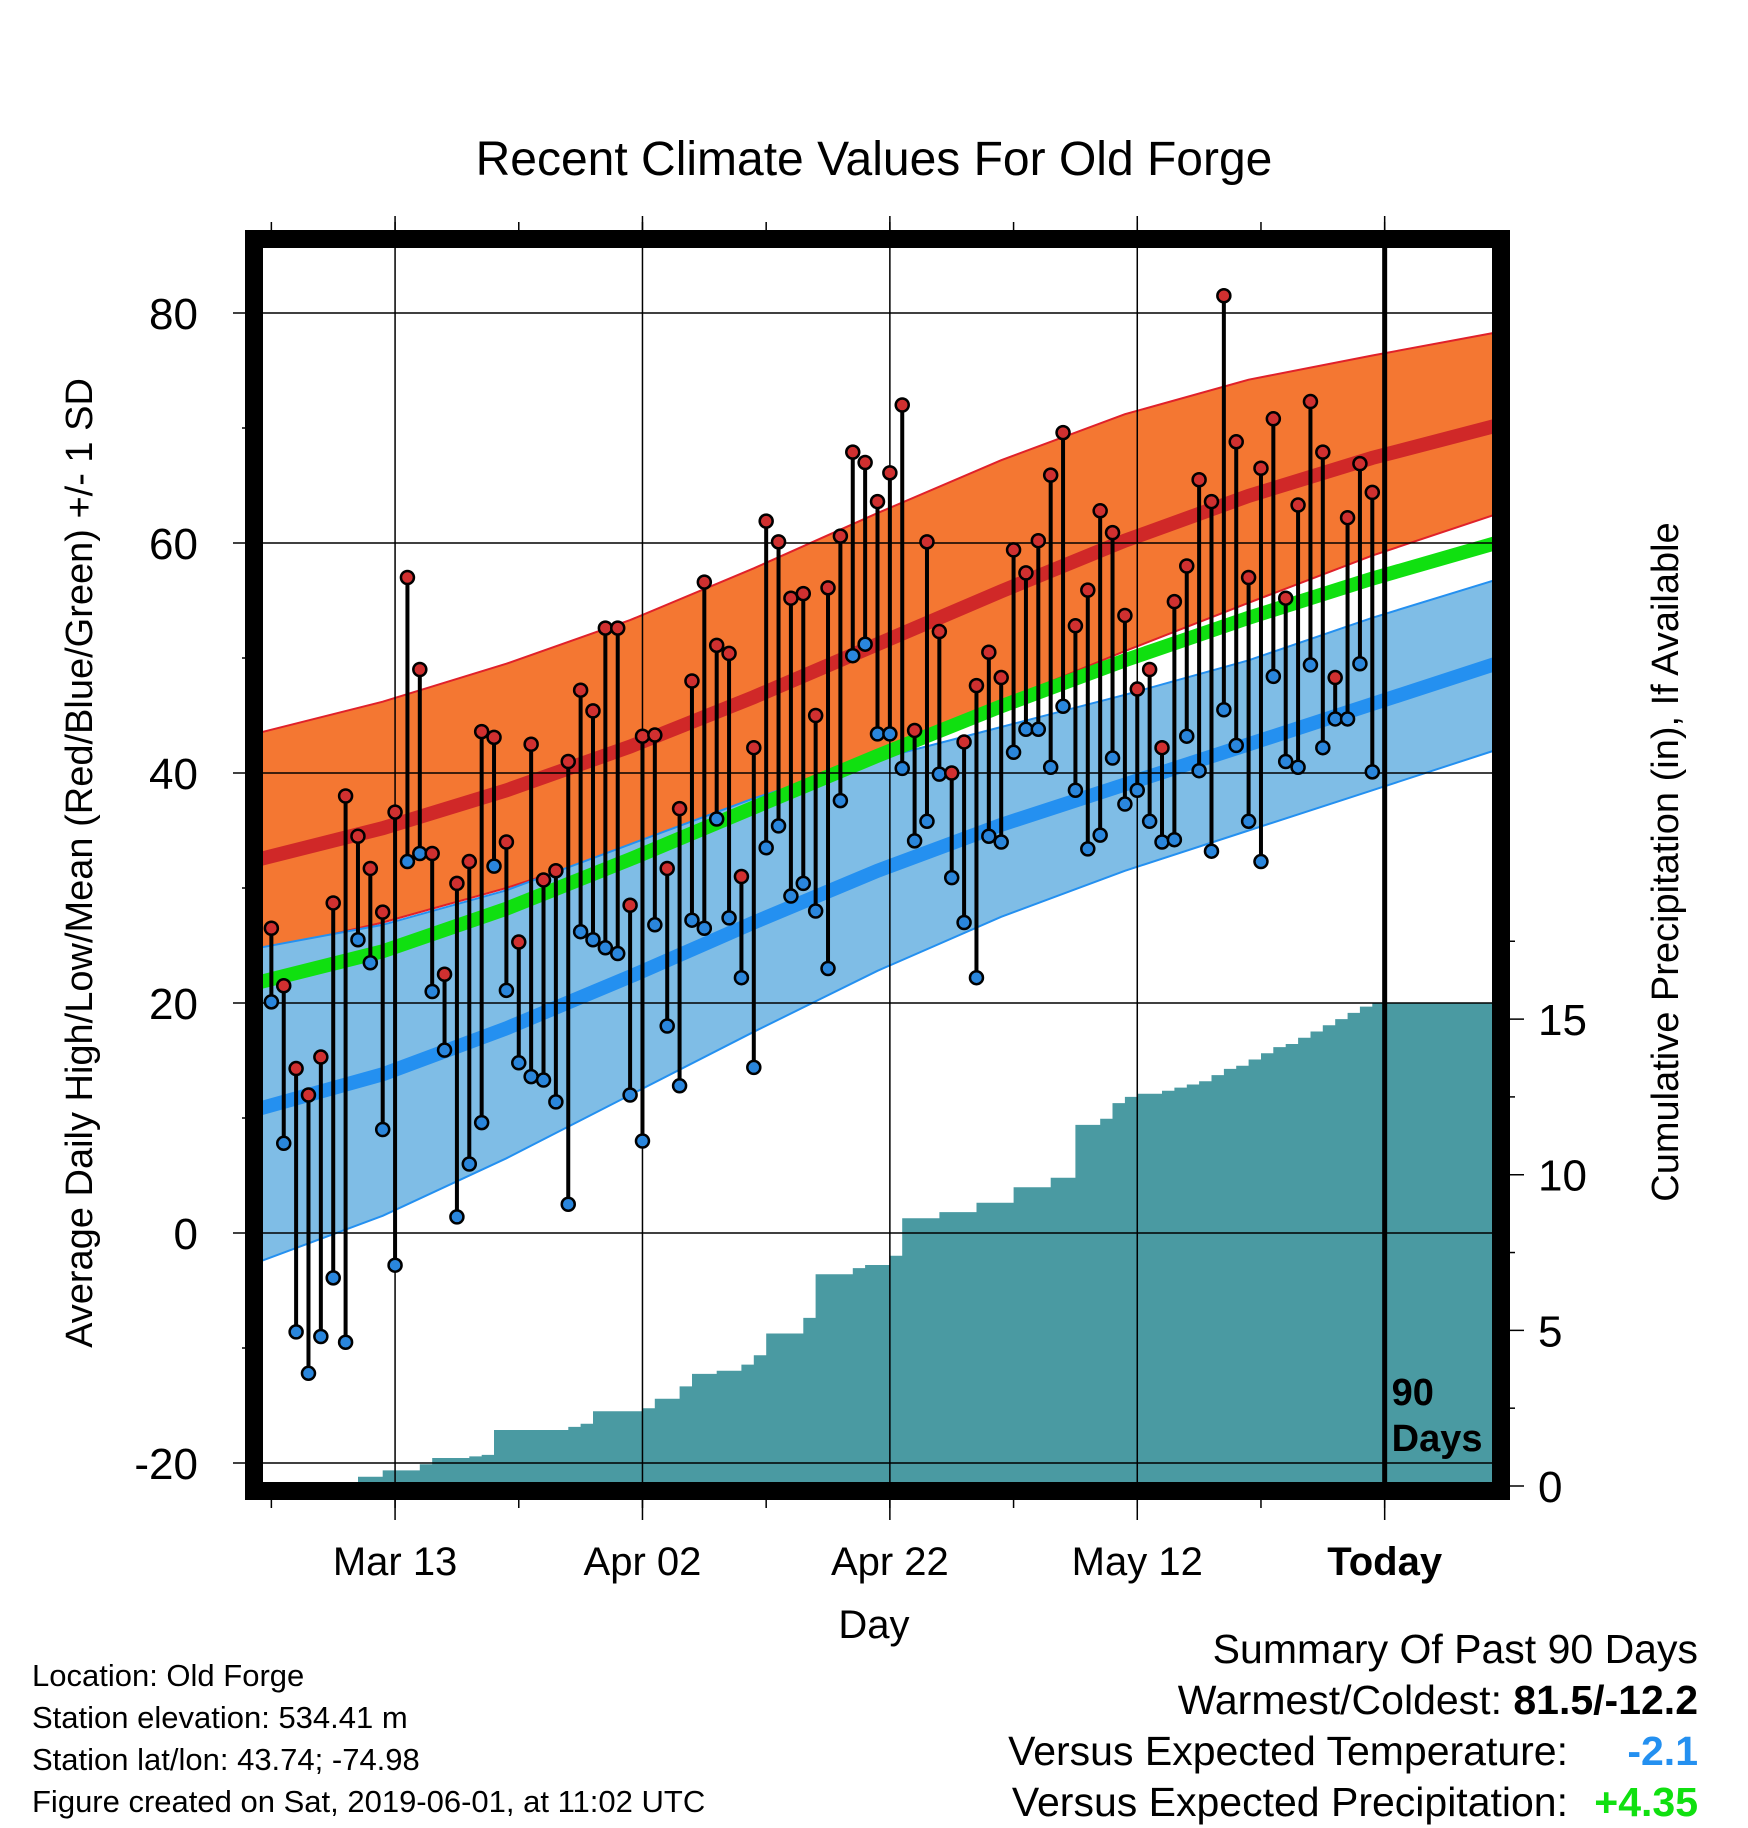 The width and height of the screenshot is (1748, 1828). I want to click on y-right-tick-label: 15, so click(1562, 1020).